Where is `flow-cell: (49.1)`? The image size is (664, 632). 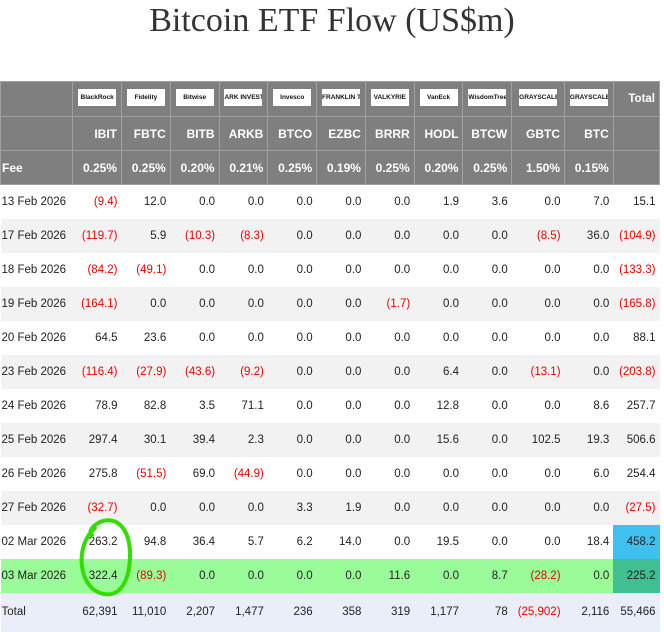 flow-cell: (49.1) is located at coordinates (151, 269).